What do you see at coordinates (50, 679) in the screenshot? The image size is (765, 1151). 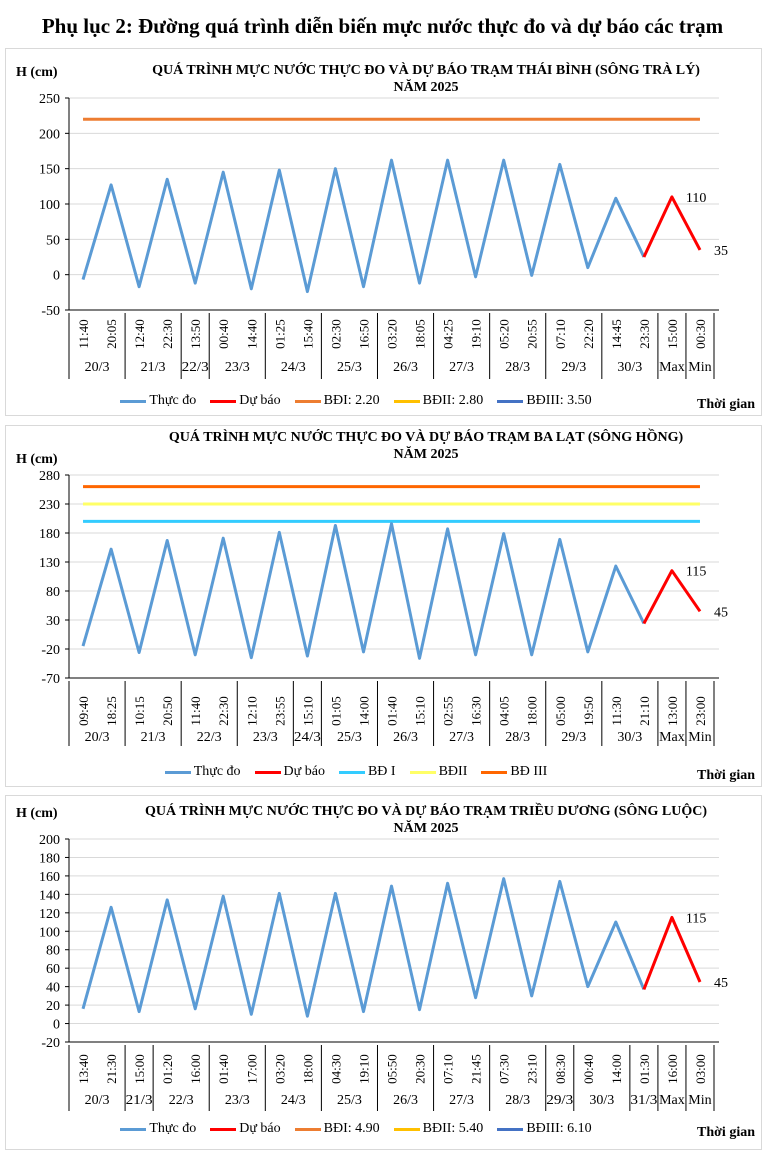 I see `y-tick-label: -70` at bounding box center [50, 679].